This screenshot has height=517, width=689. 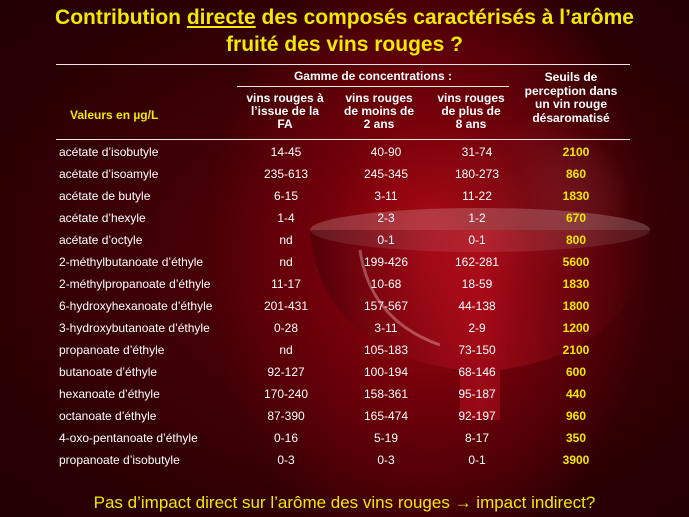 I want to click on compound-name: acétate d’isobutyle, so click(x=109, y=152).